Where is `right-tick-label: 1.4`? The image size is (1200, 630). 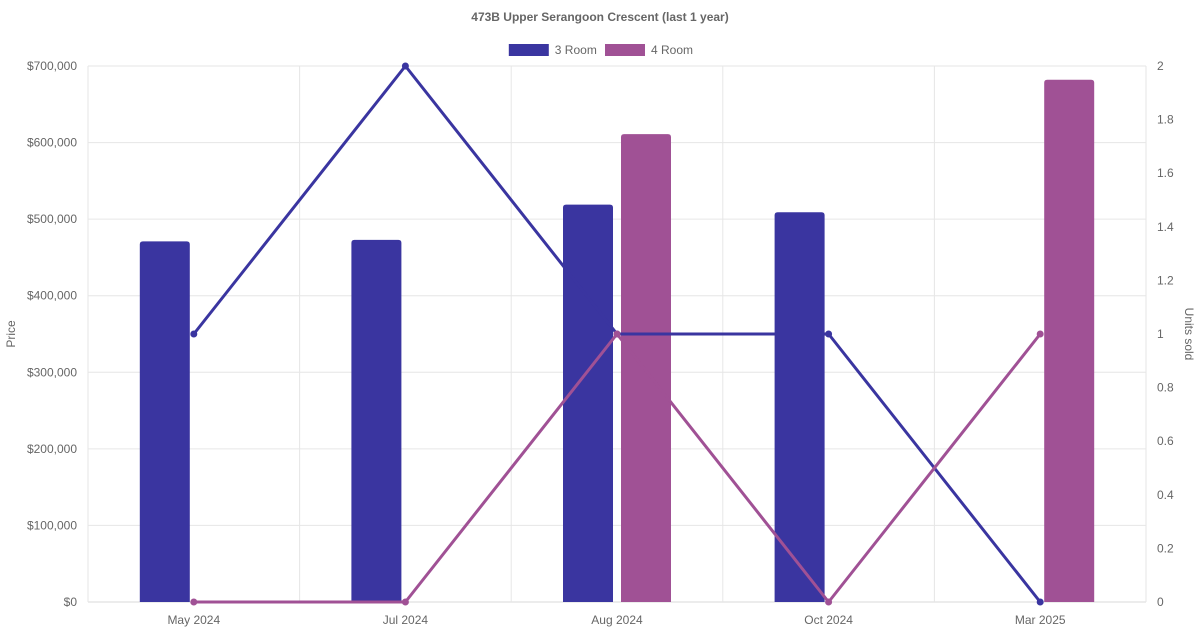
right-tick-label: 1.4 is located at coordinates (1165, 227).